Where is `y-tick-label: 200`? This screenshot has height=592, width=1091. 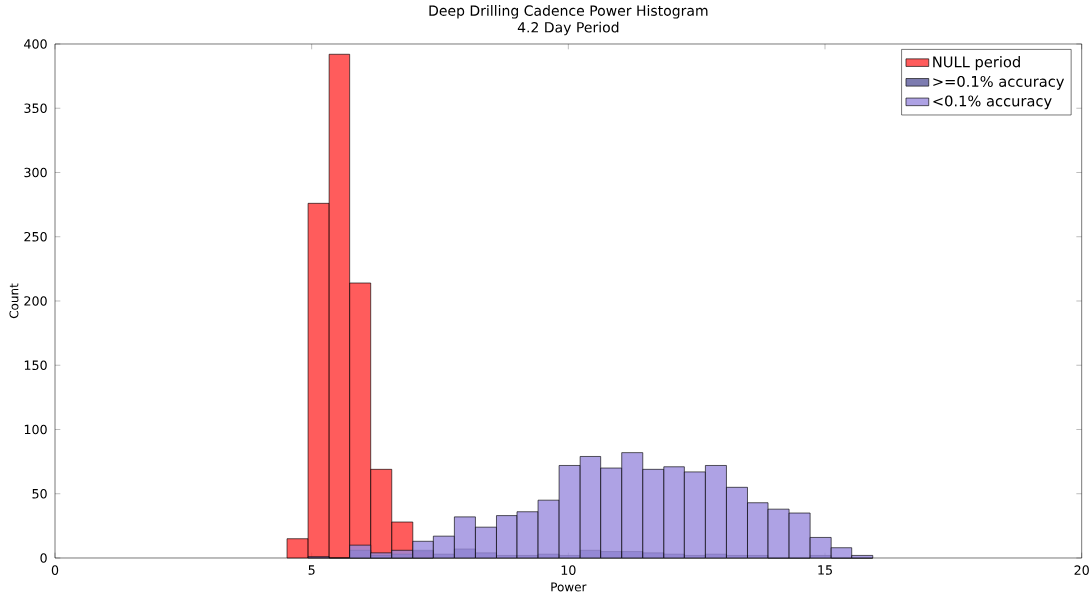
y-tick-label: 200 is located at coordinates (35, 301).